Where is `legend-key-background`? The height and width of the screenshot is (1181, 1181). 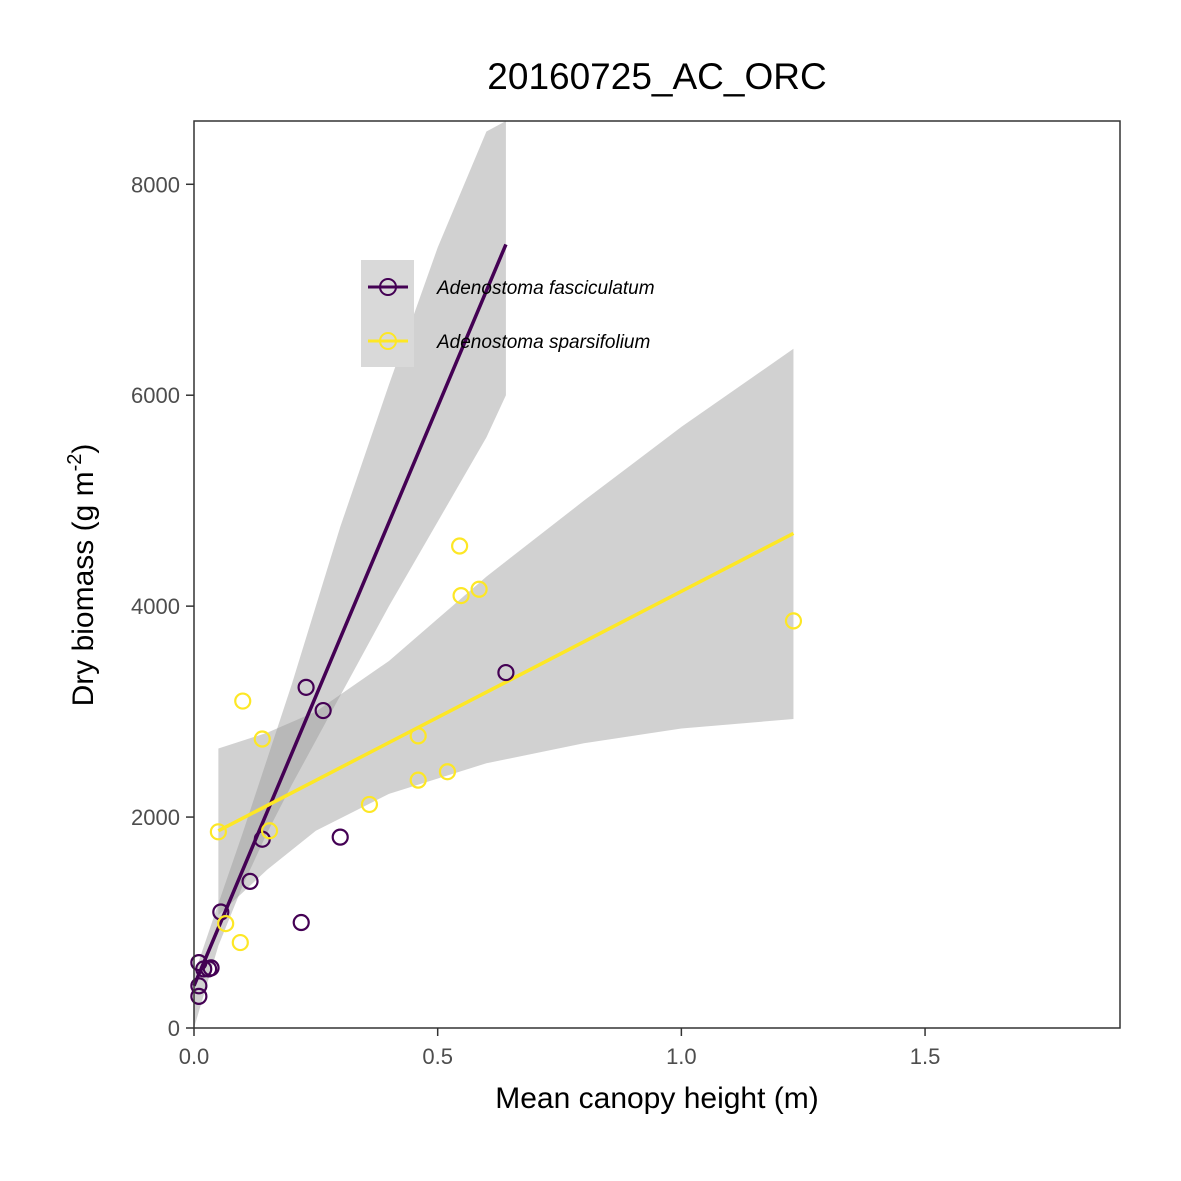
legend-key-background is located at coordinates (387, 313).